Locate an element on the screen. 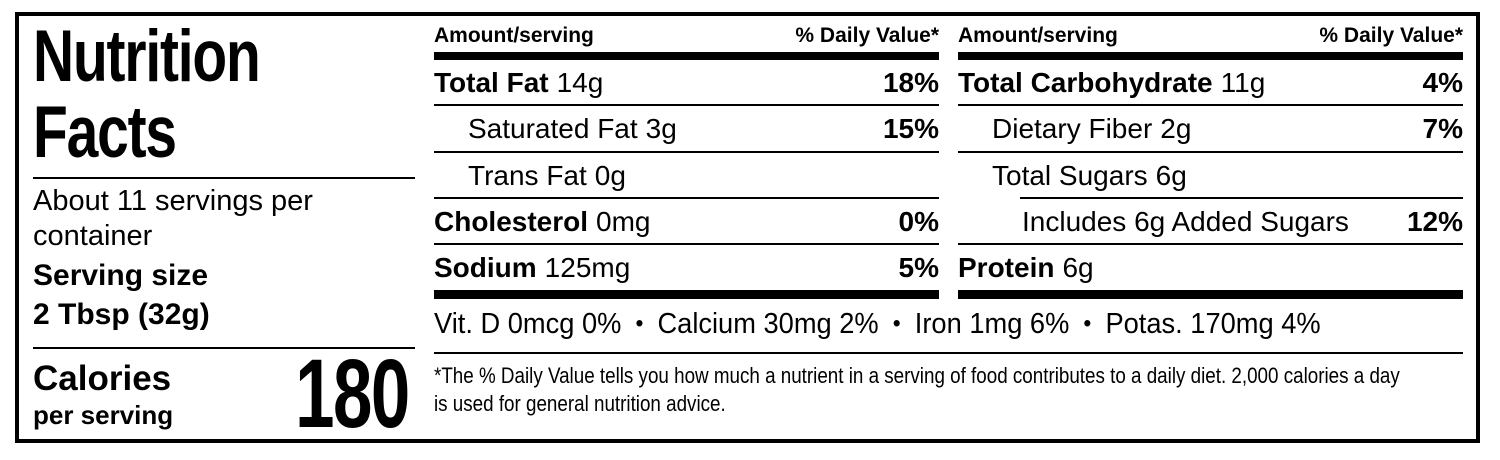 The image size is (1500, 460). servings-per-container: About 11 servings per container is located at coordinates (173, 218).